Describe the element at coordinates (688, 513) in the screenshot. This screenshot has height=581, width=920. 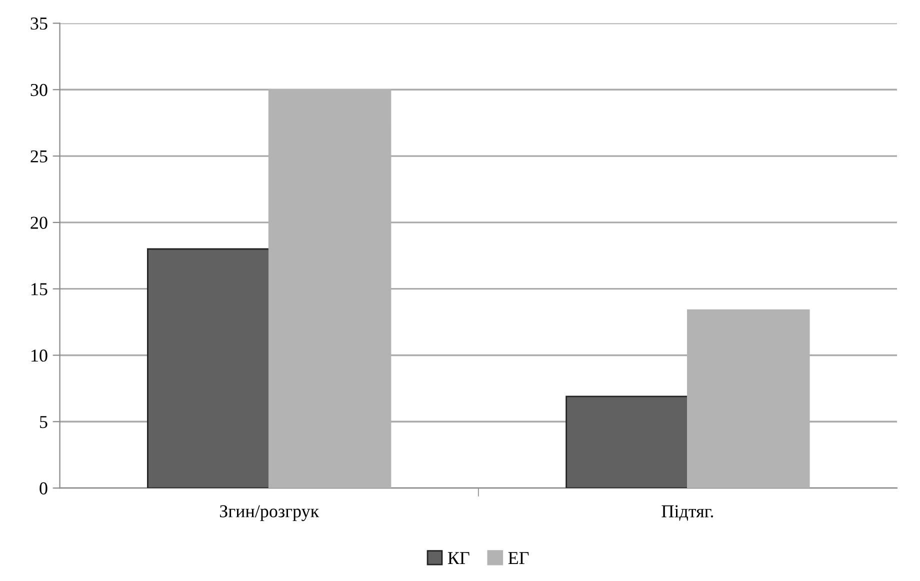
I see `x-tick-label: Підтяг.` at that location.